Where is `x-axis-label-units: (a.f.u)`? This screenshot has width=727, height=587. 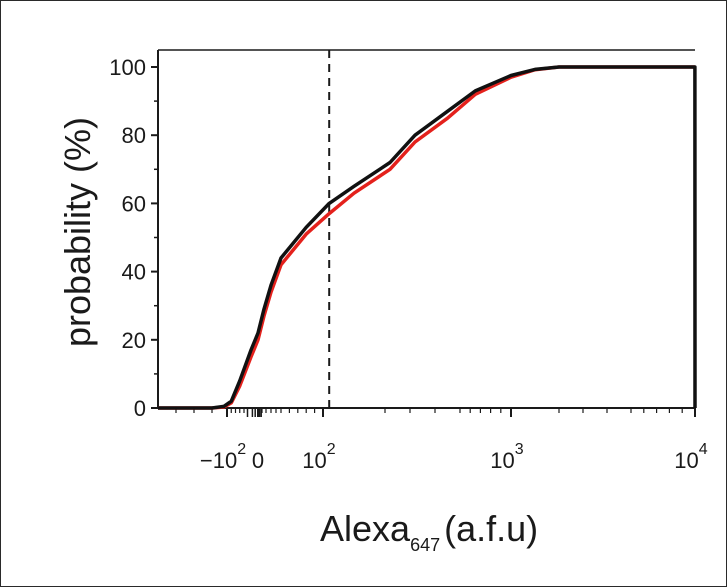
x-axis-label-units: (a.f.u) is located at coordinates (491, 528).